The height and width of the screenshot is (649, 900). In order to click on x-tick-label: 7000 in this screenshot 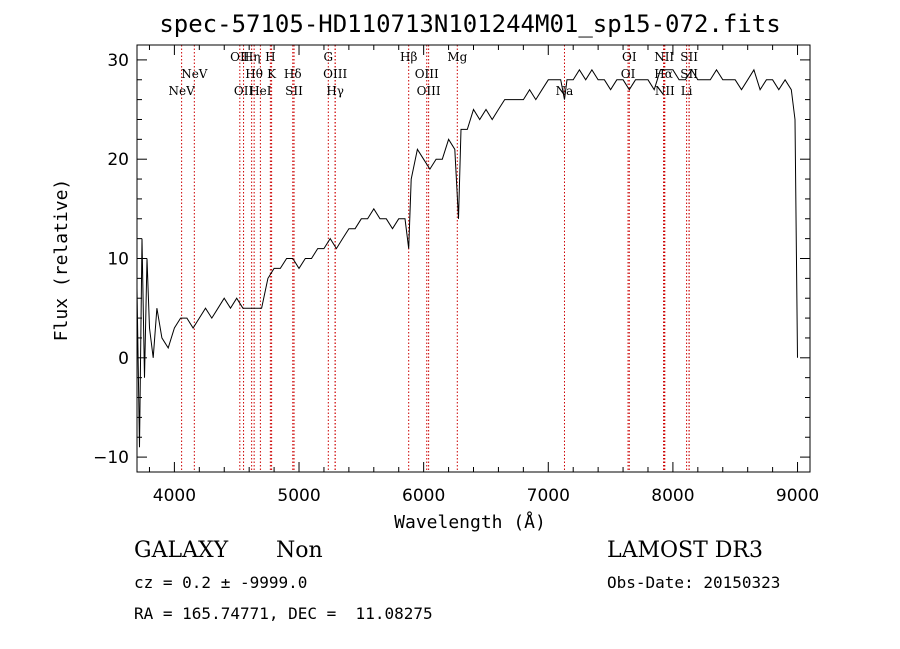, I will do `click(548, 496)`.